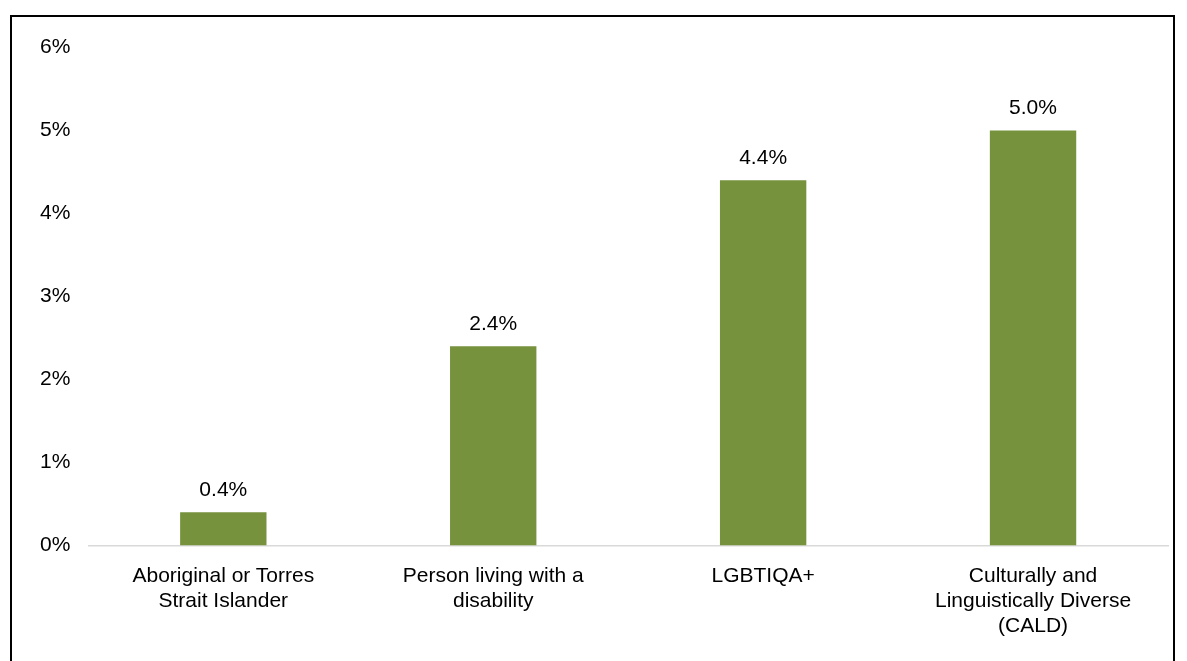  Describe the element at coordinates (1033, 599) in the screenshot. I see `category-label: Linguistically Diverse` at that location.